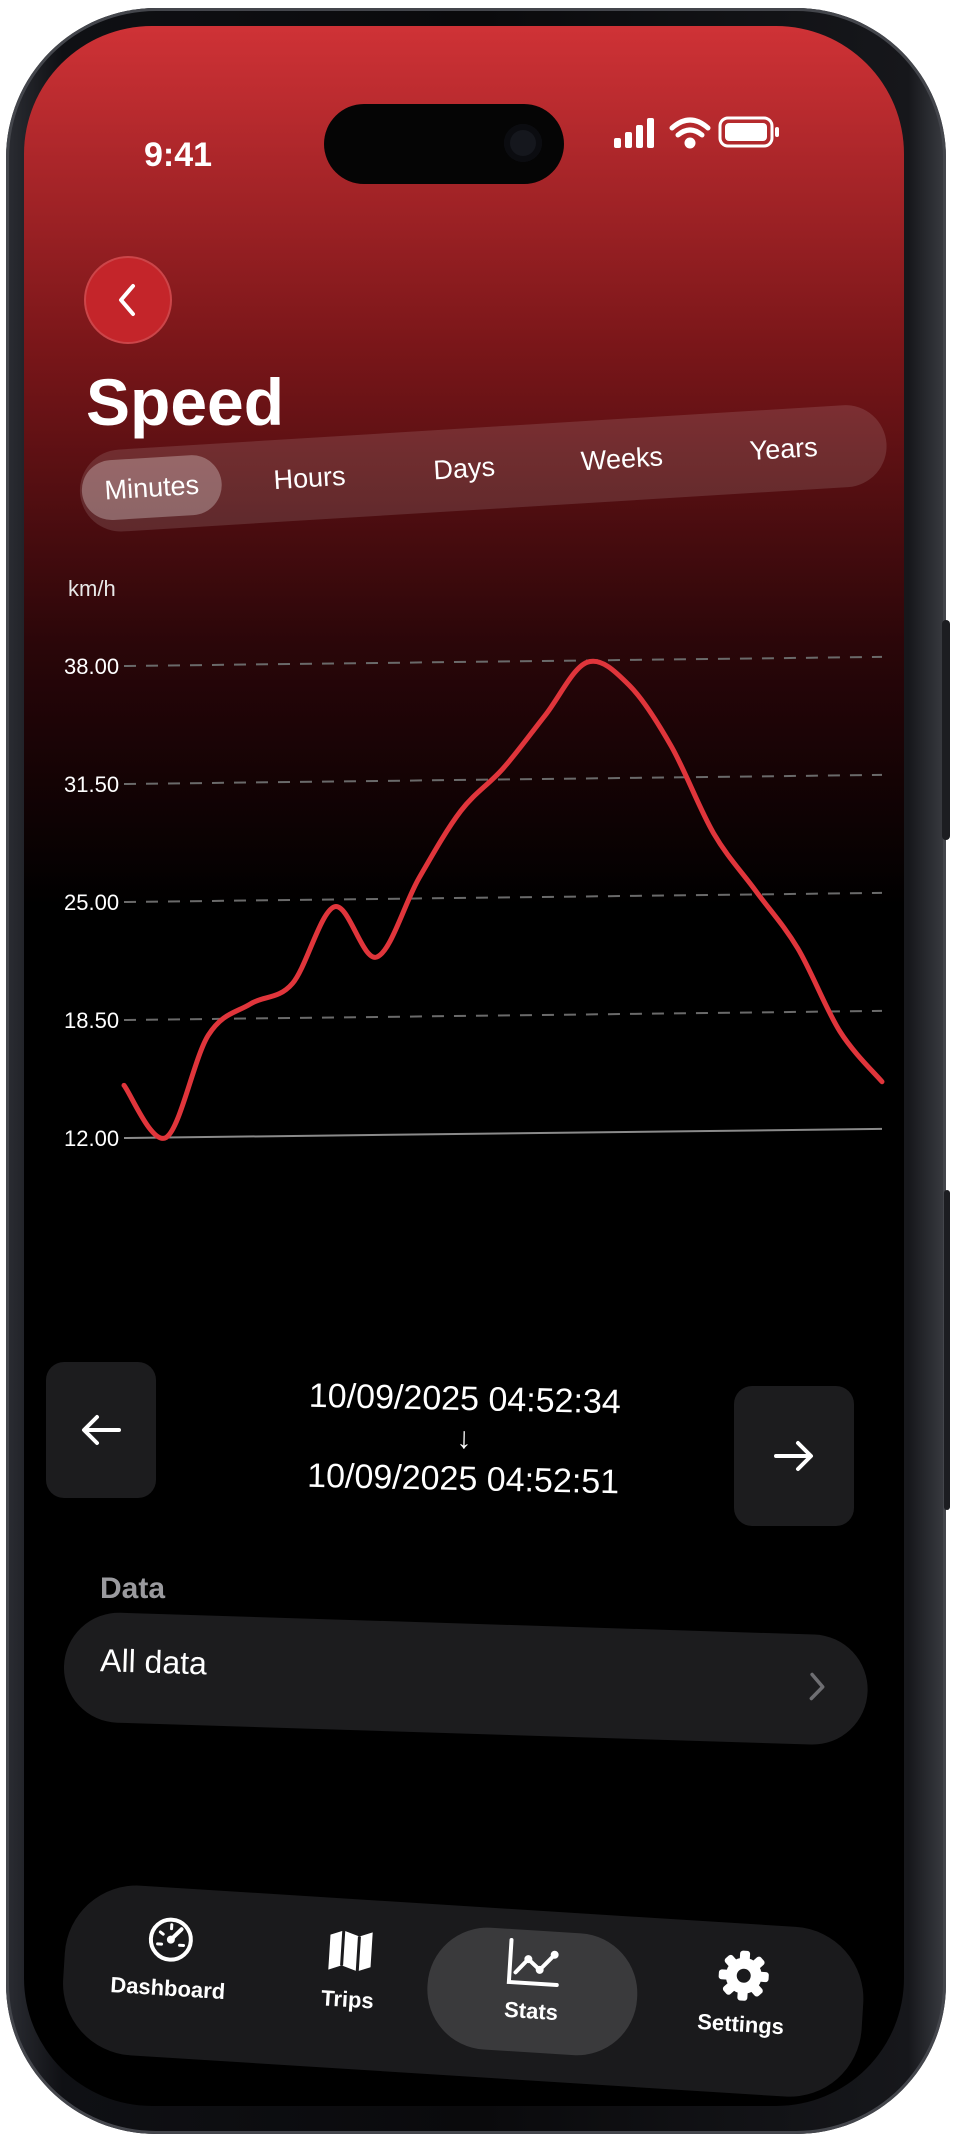 The image size is (959, 2142). Describe the element at coordinates (465, 1399) in the screenshot. I see `range-start: 10/09/2025 04:52:34` at that location.